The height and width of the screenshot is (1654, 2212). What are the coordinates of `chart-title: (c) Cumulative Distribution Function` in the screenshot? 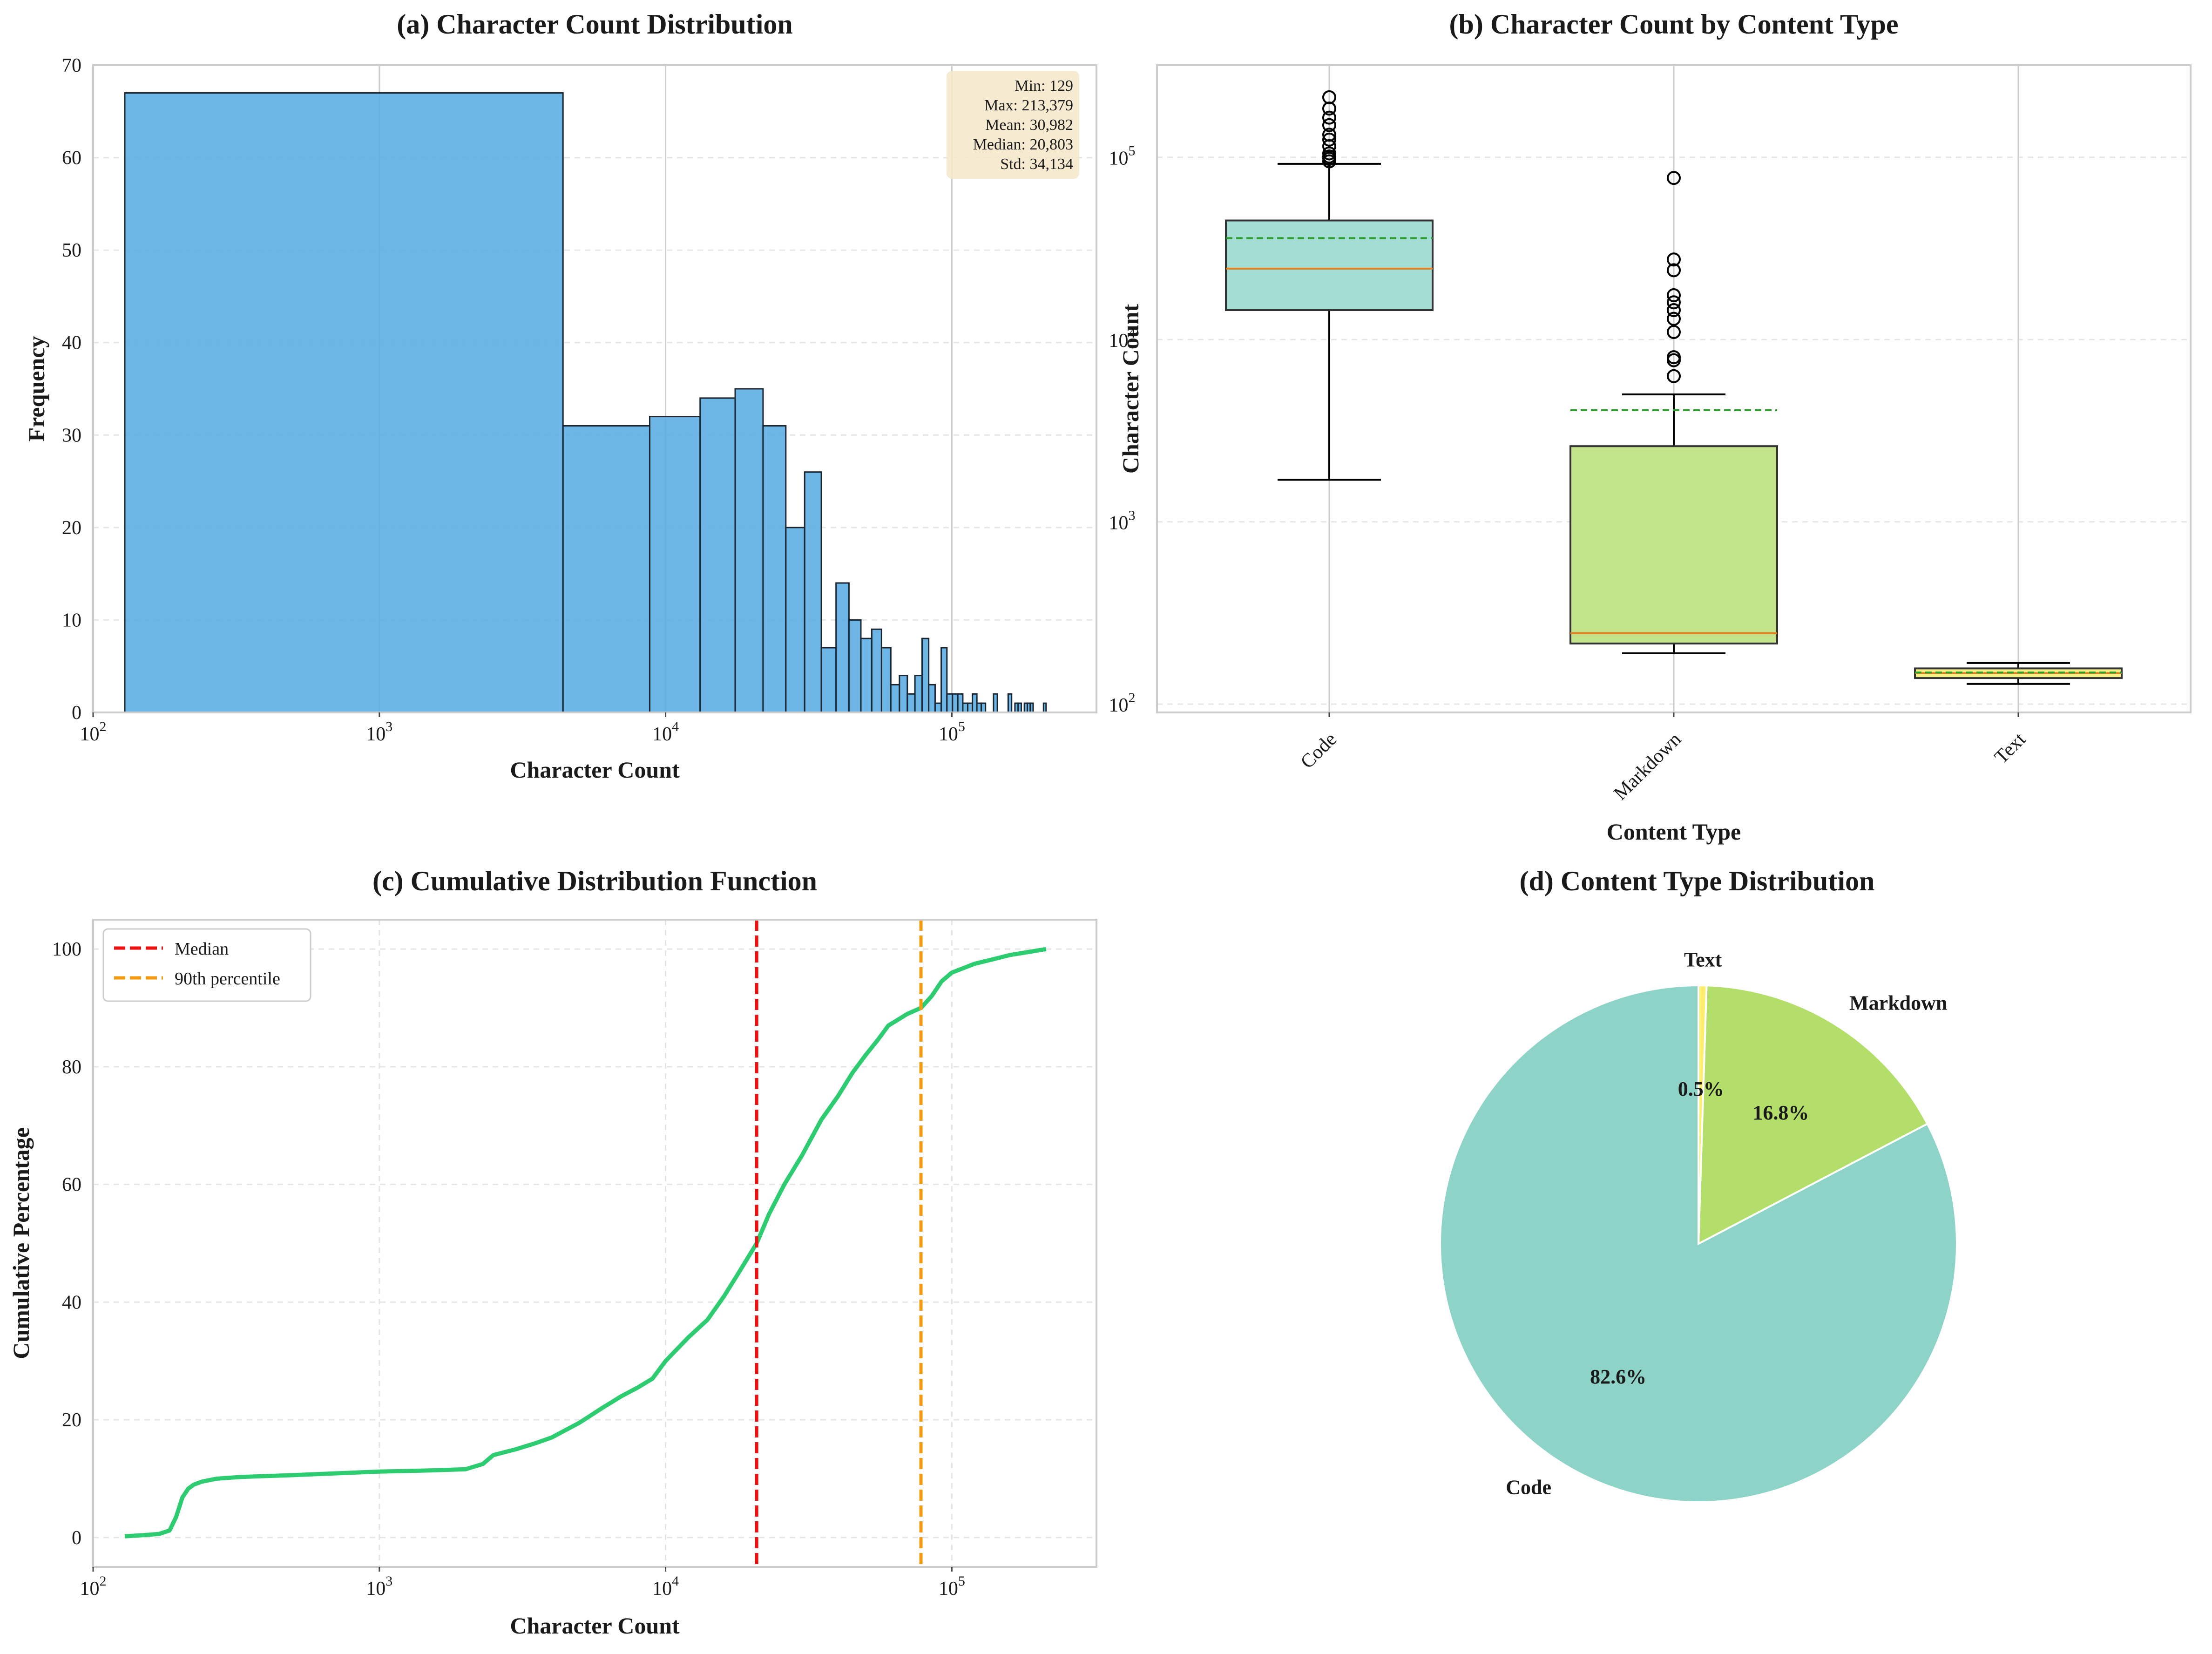 It's located at (595, 881).